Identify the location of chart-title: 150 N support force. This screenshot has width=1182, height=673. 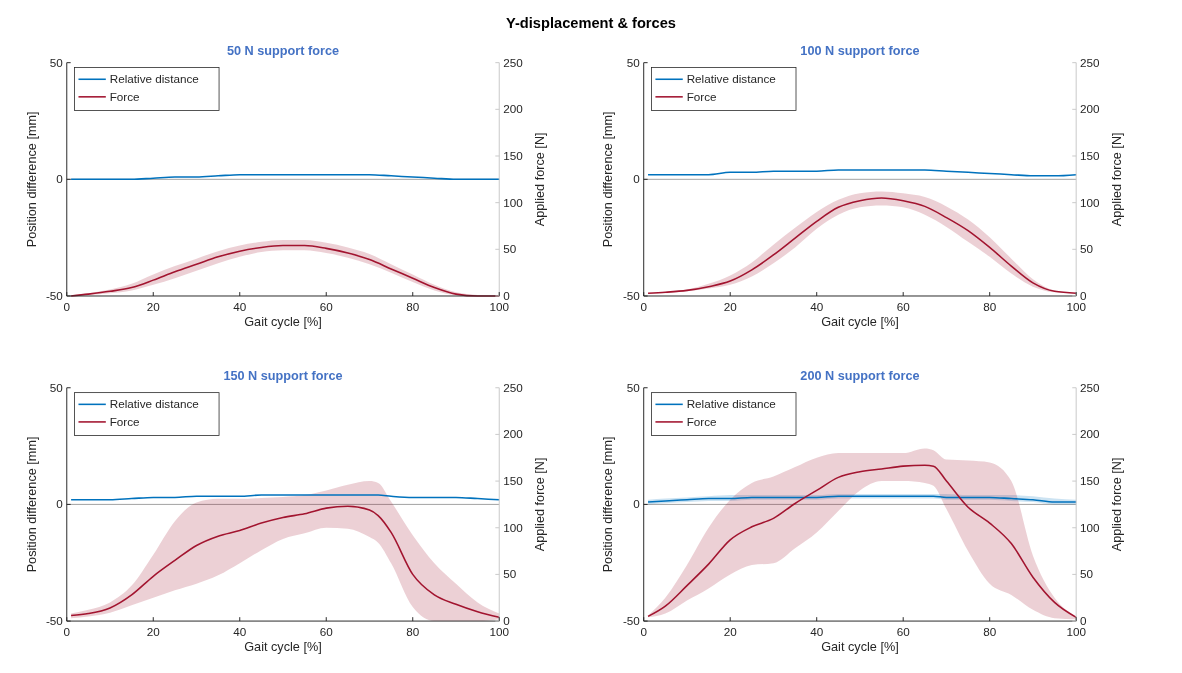
(283, 375).